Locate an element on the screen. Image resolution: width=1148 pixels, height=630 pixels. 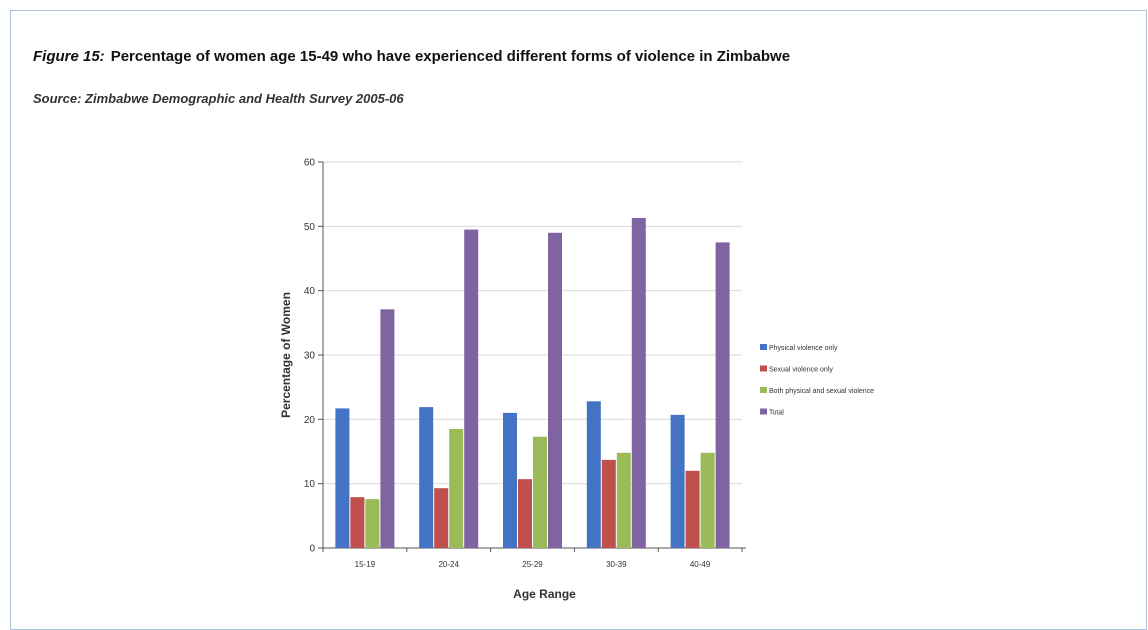
x-tick-label: 20-24 is located at coordinates (448, 564).